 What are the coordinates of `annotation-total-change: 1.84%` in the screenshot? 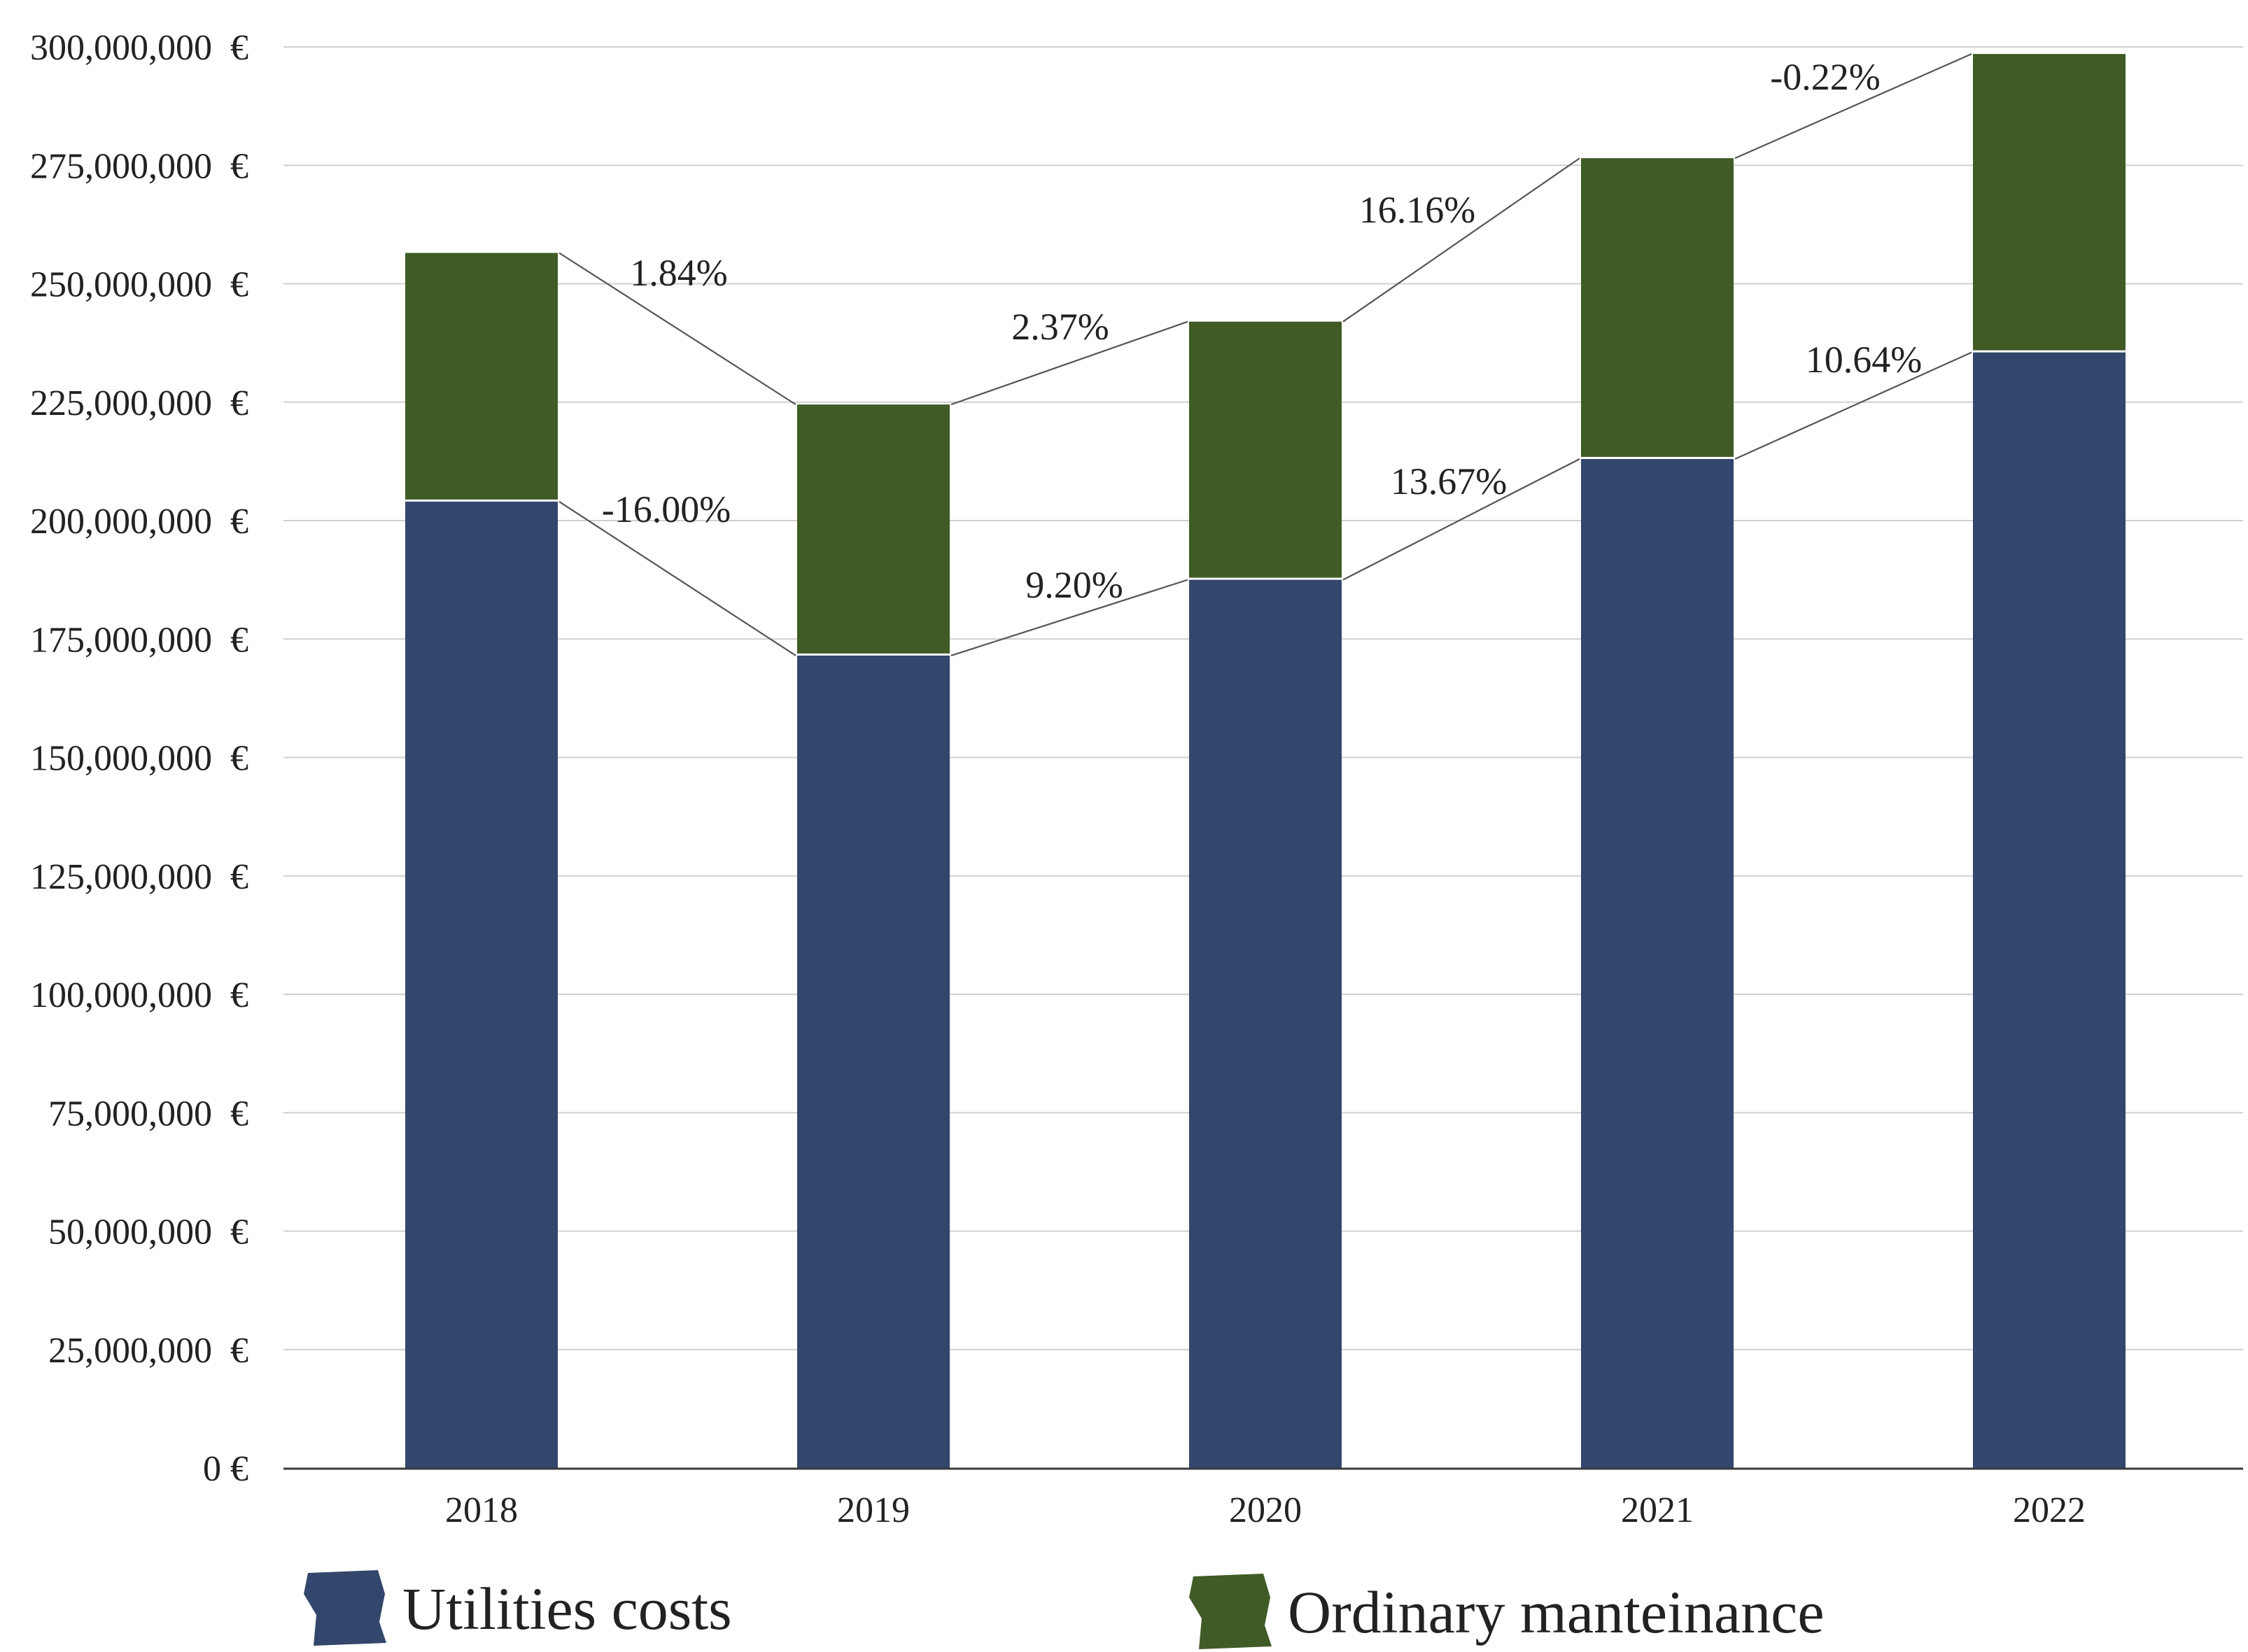 It's located at (678, 273).